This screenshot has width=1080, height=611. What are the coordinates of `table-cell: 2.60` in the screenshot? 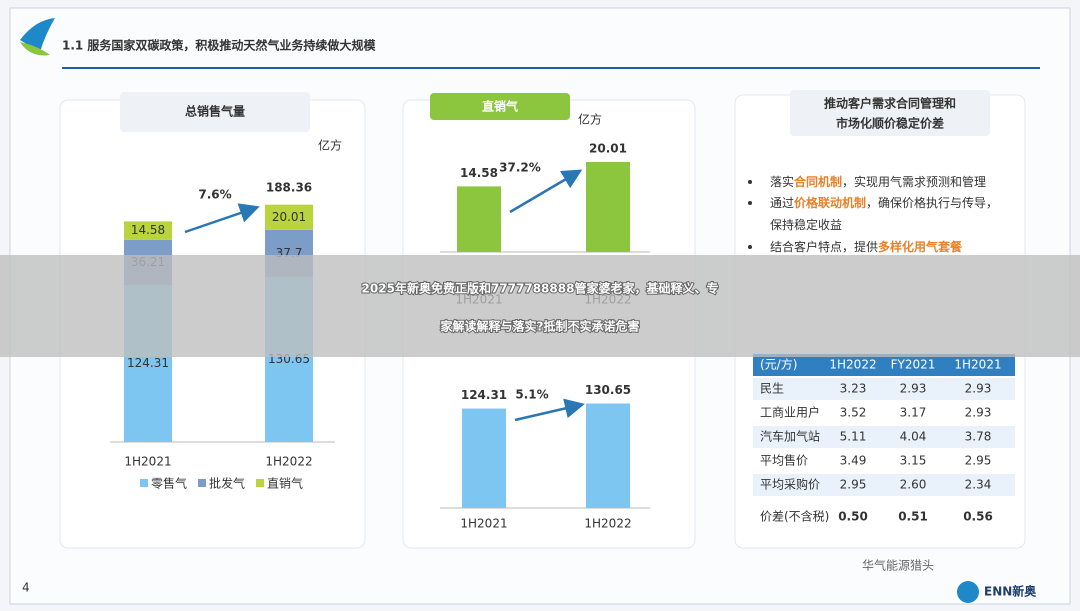 It's located at (913, 485).